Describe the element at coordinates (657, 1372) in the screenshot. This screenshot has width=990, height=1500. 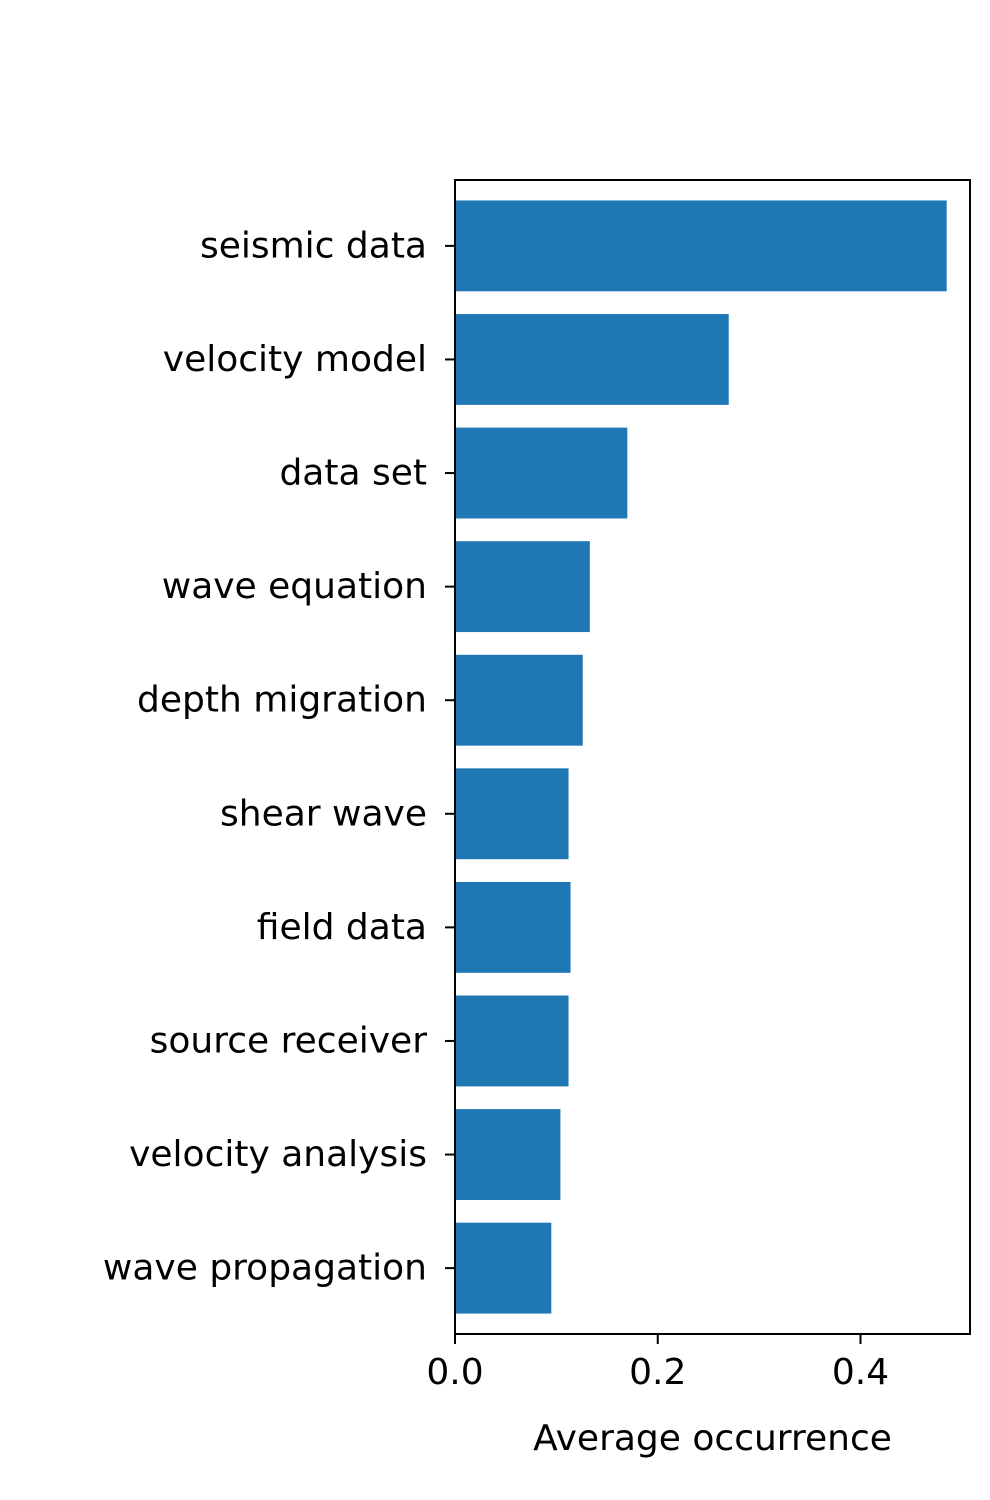
I see `x-tick-label: 0.2` at that location.